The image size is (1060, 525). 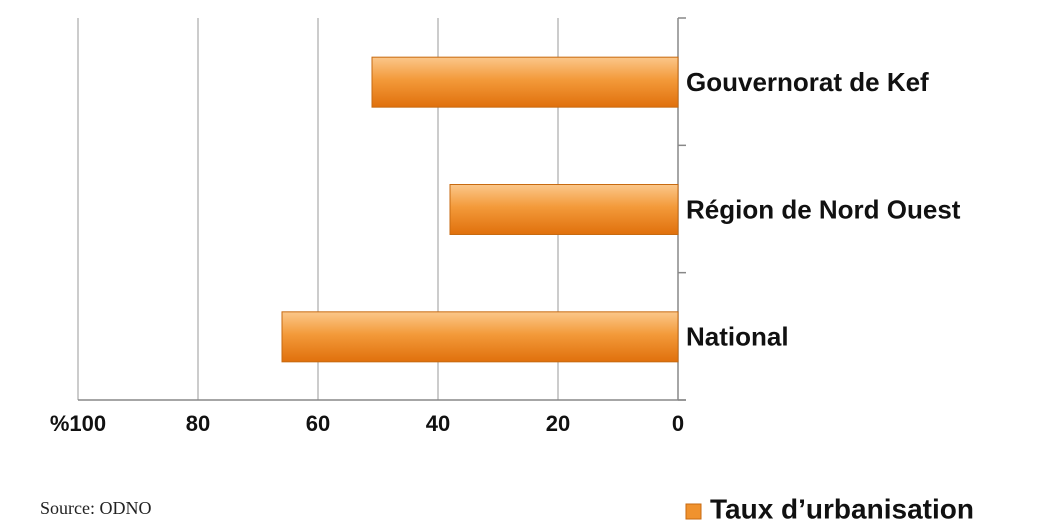 What do you see at coordinates (842, 508) in the screenshot?
I see `legend-label: Taux d’urbanisation` at bounding box center [842, 508].